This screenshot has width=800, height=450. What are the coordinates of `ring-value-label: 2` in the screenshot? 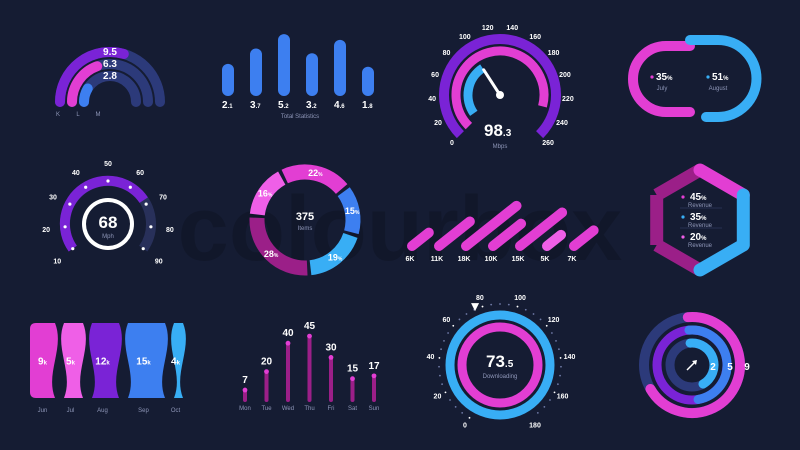 It's located at (713, 367).